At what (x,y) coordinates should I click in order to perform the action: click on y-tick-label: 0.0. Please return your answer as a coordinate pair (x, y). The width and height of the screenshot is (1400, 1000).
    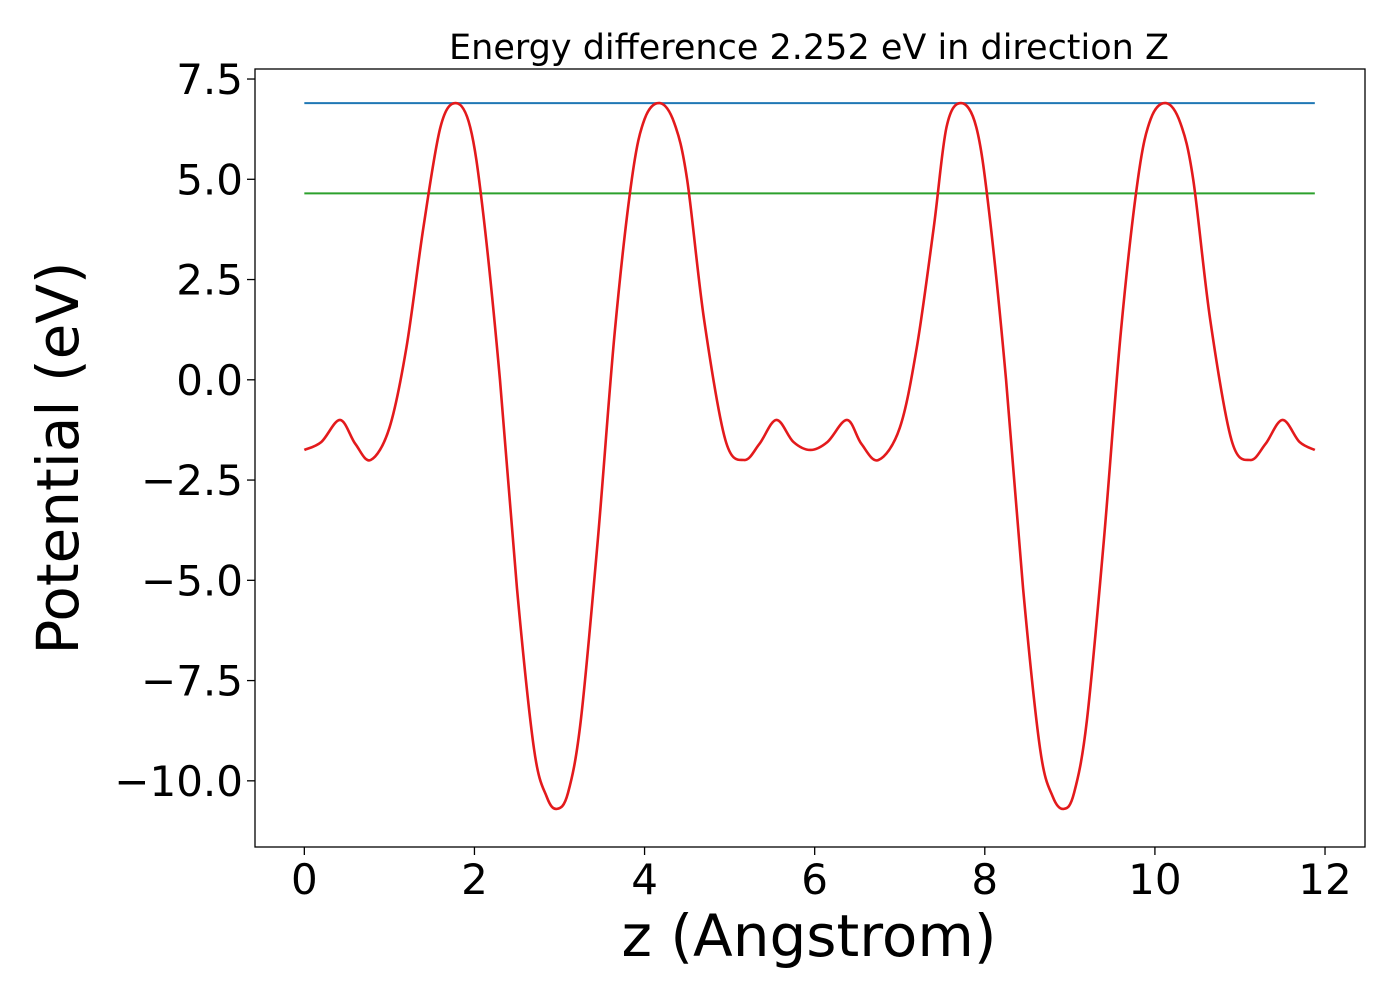
    Looking at the image, I should click on (209, 380).